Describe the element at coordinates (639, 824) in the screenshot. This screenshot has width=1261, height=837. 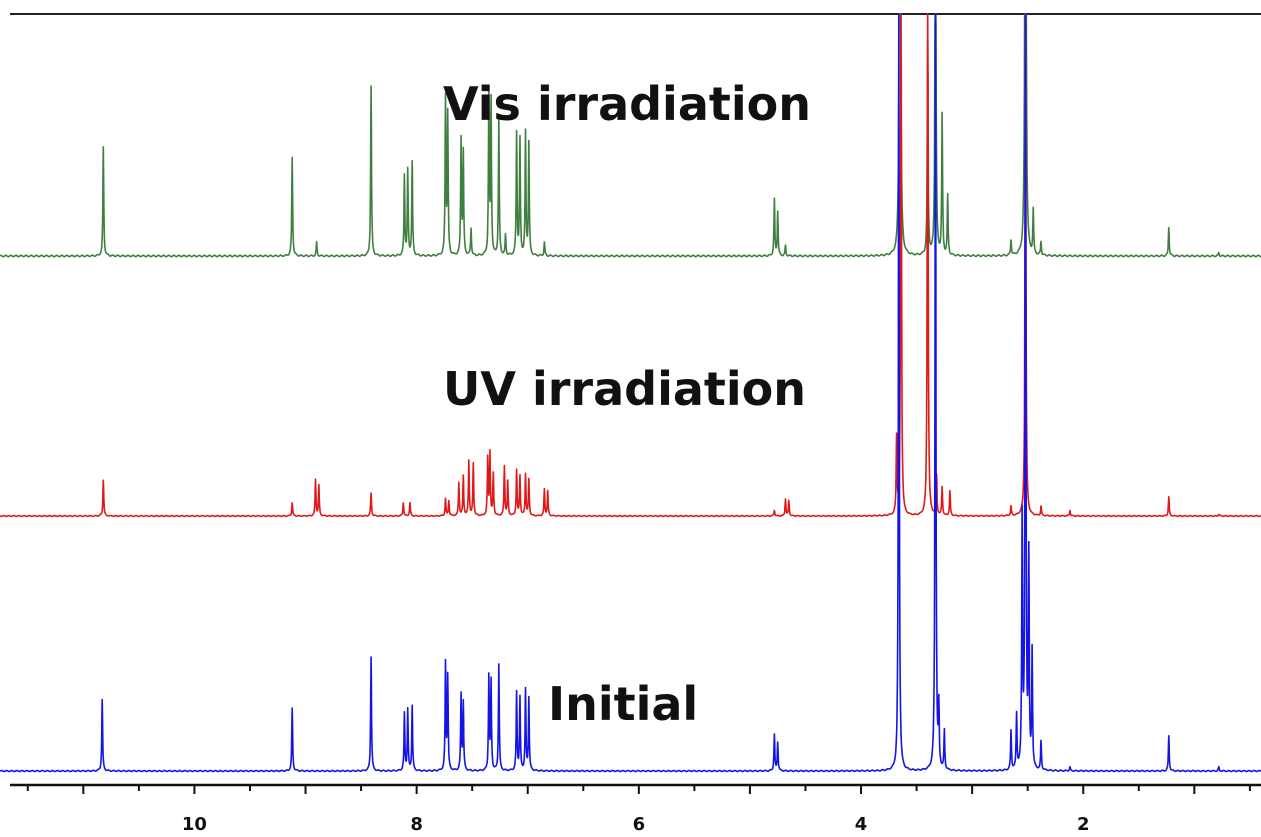
I see `x-tick-label: 6` at that location.